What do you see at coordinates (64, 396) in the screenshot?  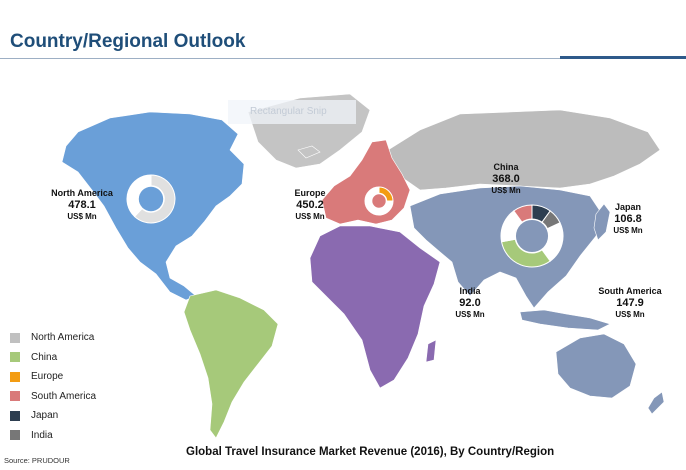 I see `legend-label: South America` at bounding box center [64, 396].